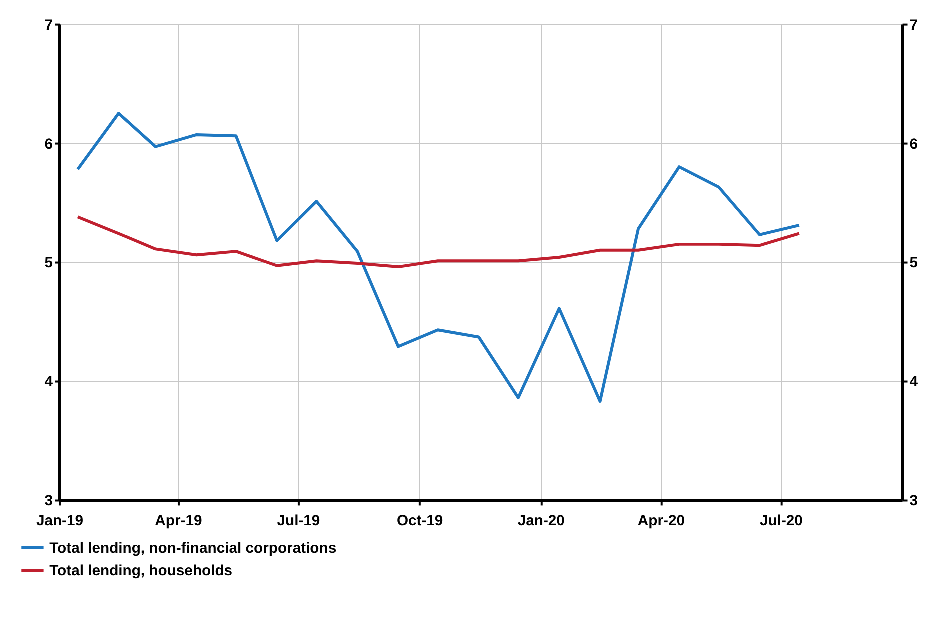  I want to click on x-tick-label: Apr-19, so click(178, 522).